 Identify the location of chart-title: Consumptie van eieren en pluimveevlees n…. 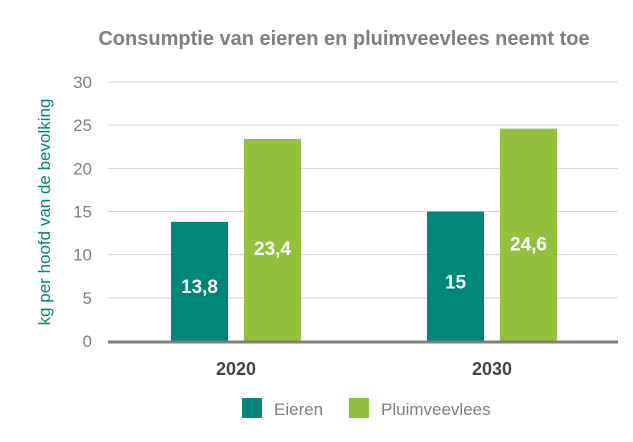
(343, 39).